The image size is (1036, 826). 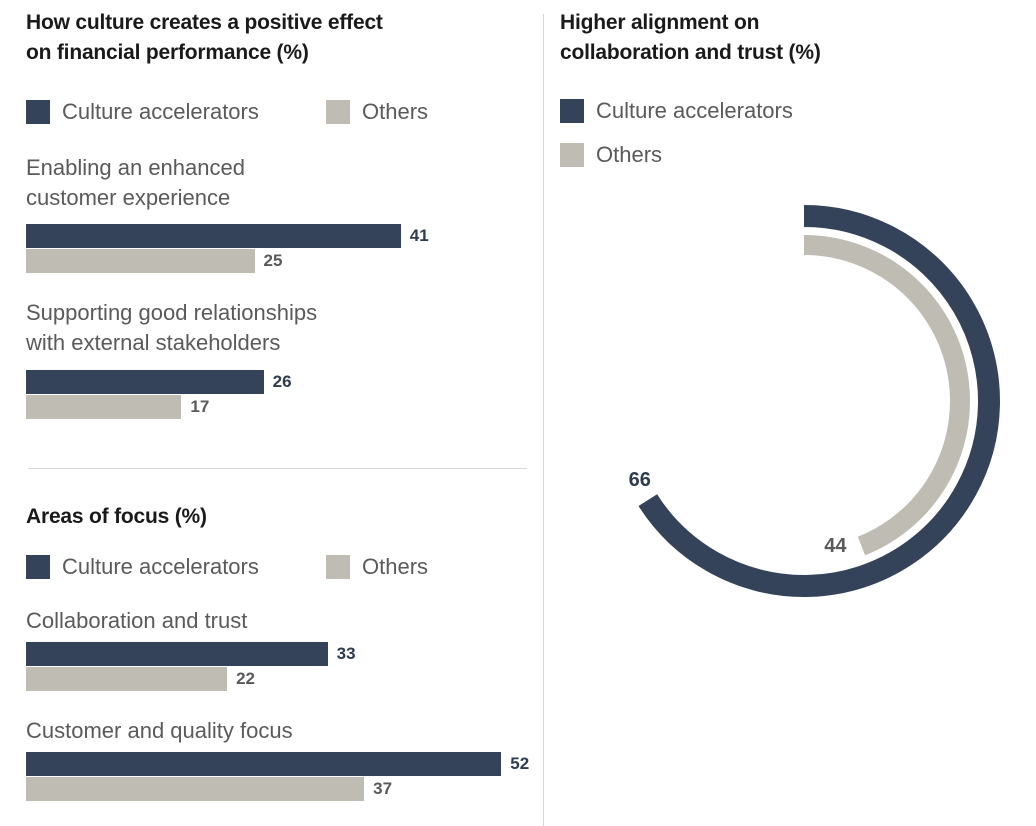 I want to click on chart3-title-line: Higher alignment on, so click(x=660, y=22).